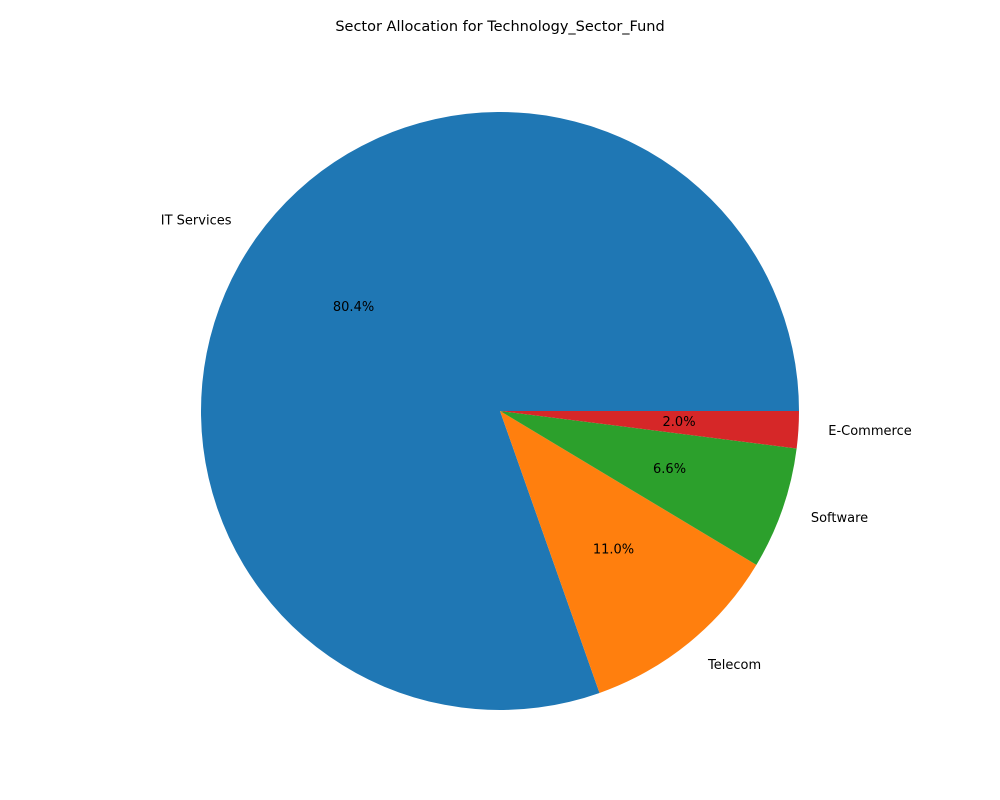 Image resolution: width=1000 pixels, height=800 pixels. Describe the element at coordinates (196, 221) in the screenshot. I see `slice-label-it-services: IT Services` at that location.